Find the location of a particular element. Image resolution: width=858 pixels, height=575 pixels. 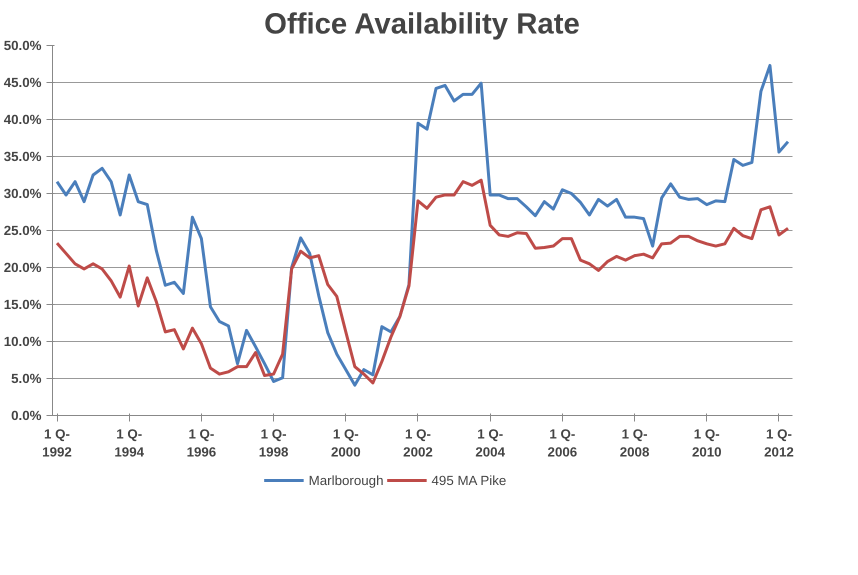

y-tick-label: 30.0% is located at coordinates (23, 193).